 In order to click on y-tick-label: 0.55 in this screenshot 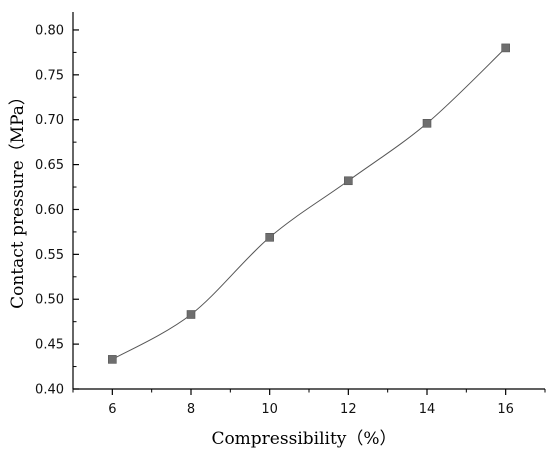, I will do `click(49, 255)`.